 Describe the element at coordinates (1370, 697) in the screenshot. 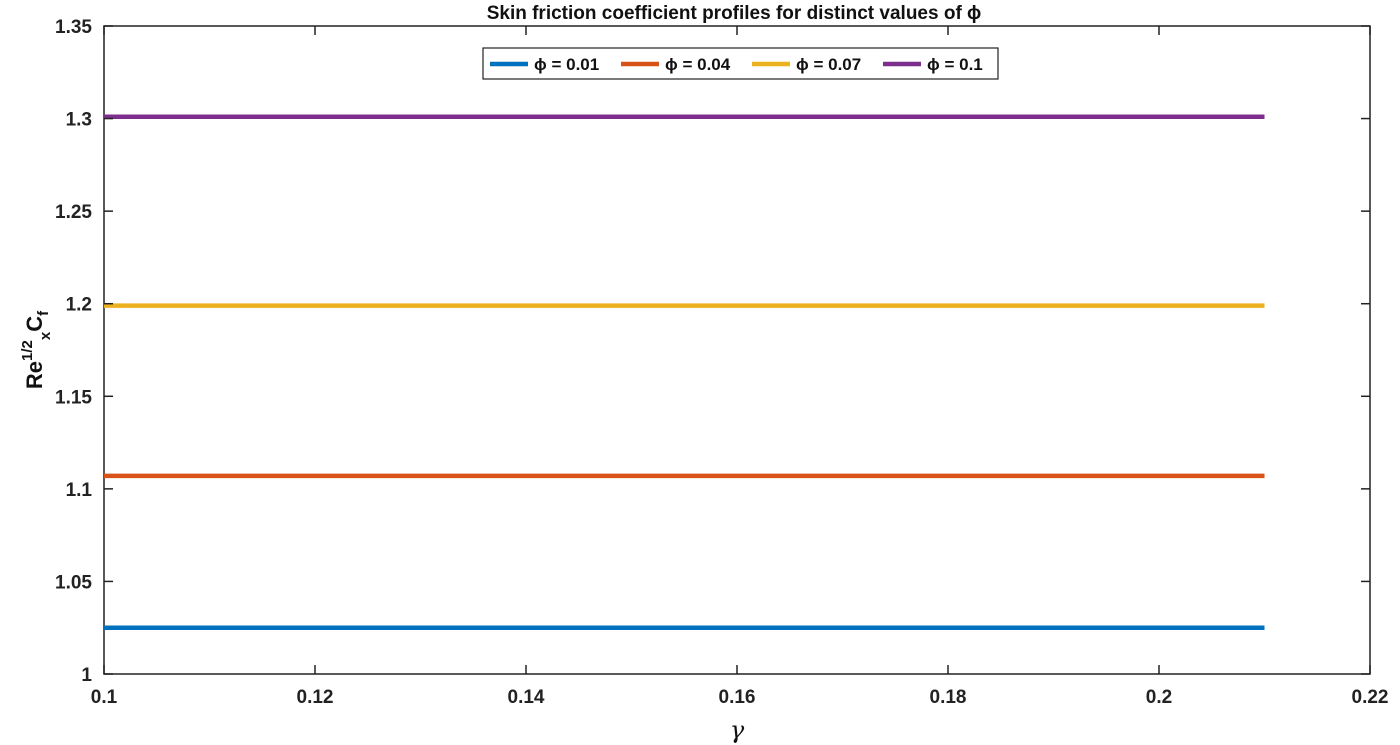

I see `x-tick-label: 0.22` at that location.